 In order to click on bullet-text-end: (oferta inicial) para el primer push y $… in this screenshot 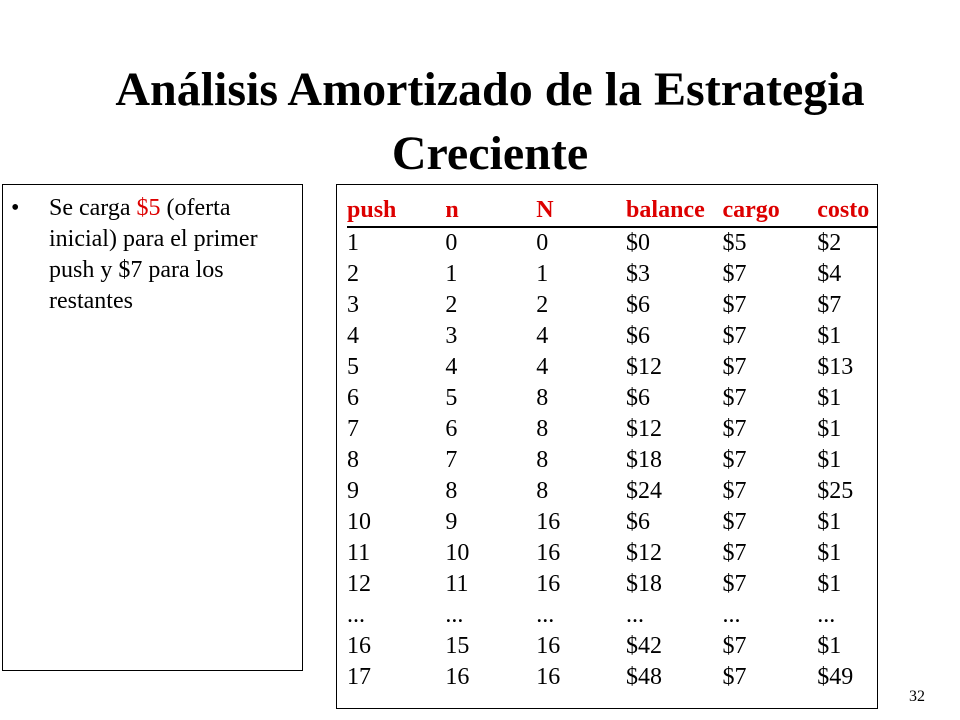, I will do `click(153, 254)`.